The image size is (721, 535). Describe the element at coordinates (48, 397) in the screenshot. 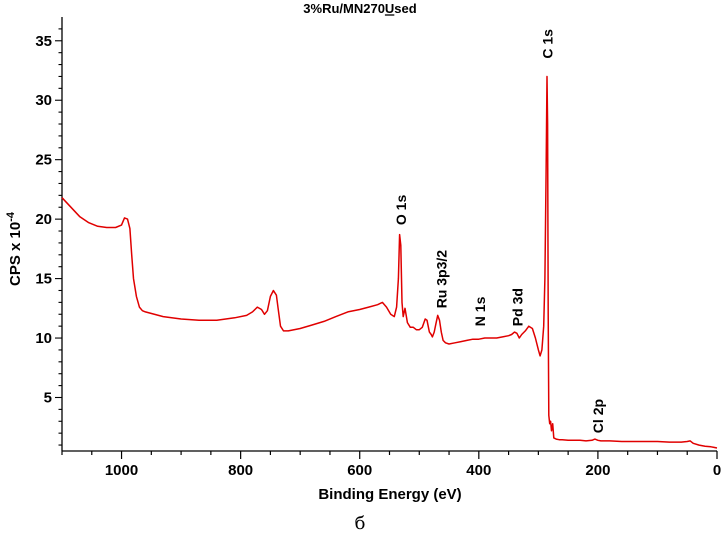

I see `y-tick-label: 5` at that location.